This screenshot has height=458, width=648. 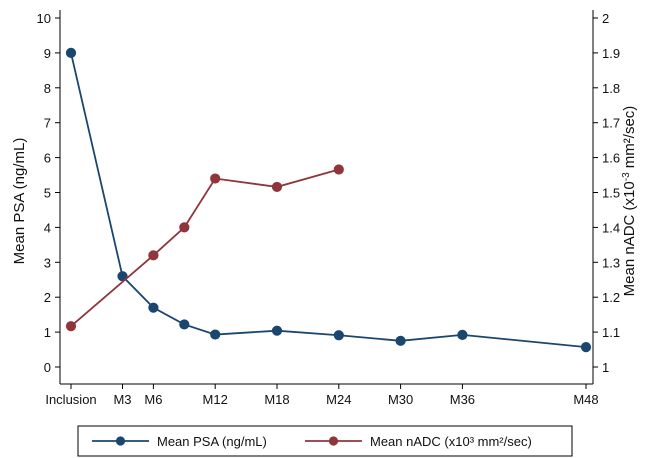 I want to click on y-right-tick-label: 1.2, so click(x=611, y=297).